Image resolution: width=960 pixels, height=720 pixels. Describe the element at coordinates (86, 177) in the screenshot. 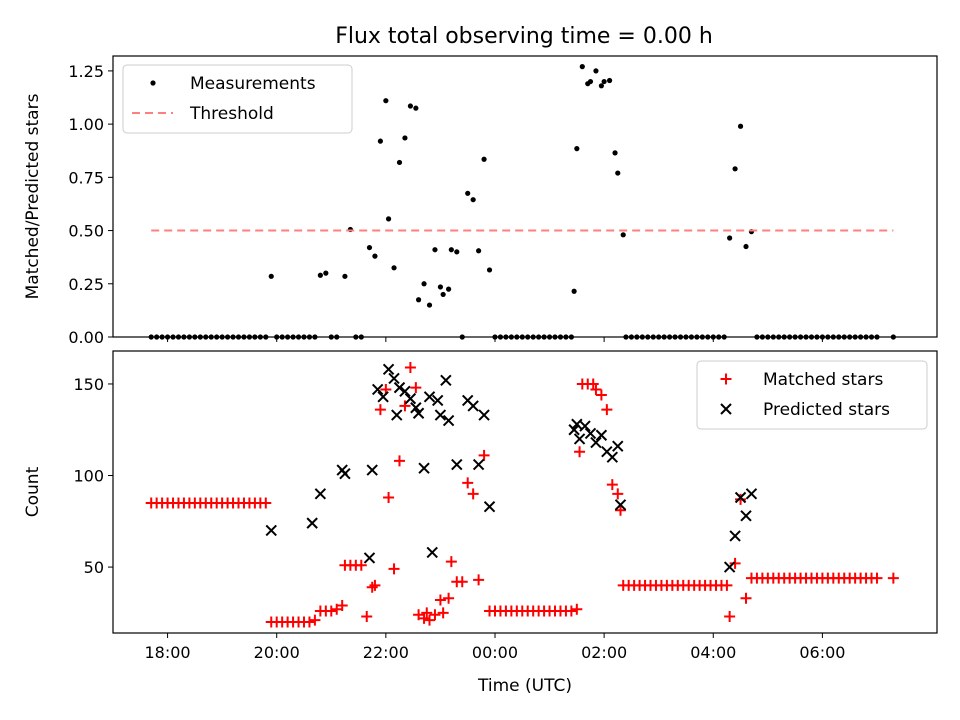

I see `top-ytick-label: 0.75` at that location.